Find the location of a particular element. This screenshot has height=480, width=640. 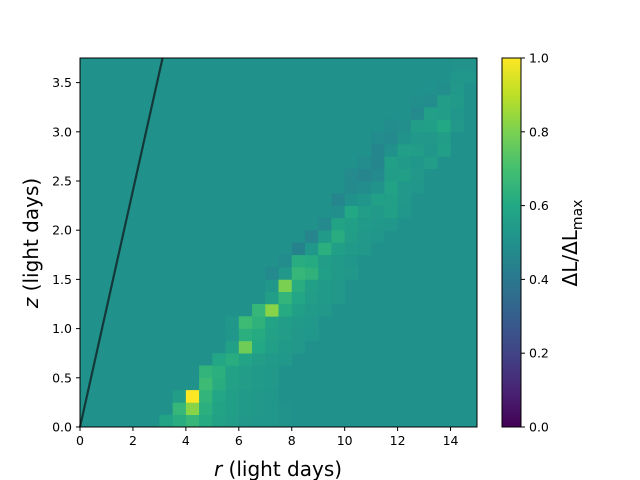

x-tick-label: 0 is located at coordinates (80, 440).